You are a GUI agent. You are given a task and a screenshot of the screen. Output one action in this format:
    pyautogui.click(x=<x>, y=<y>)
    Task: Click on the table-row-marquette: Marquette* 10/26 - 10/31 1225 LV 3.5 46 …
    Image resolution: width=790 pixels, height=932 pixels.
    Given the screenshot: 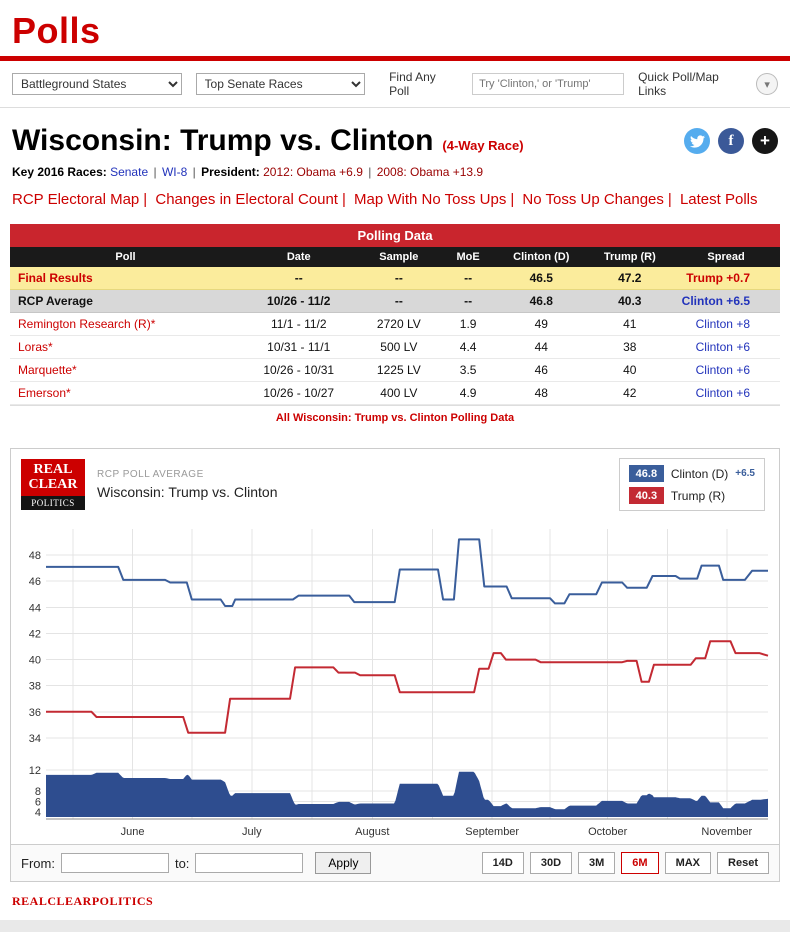 What is the action you would take?
    pyautogui.click(x=395, y=370)
    